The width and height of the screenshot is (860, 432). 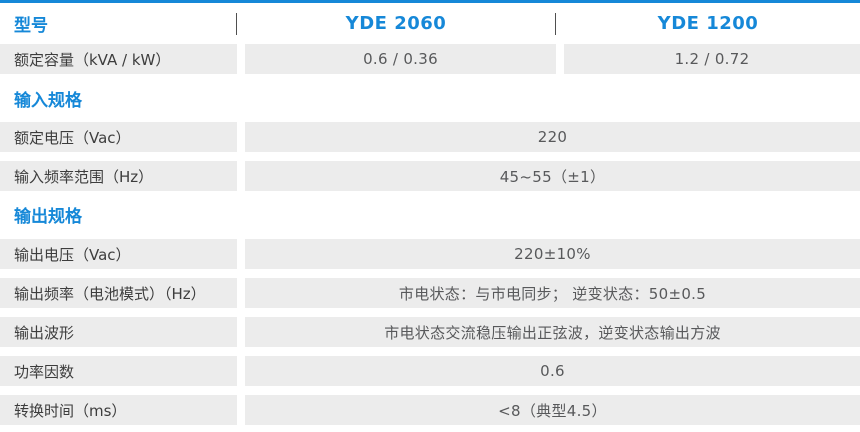 I want to click on top-accent-border, so click(x=430, y=1).